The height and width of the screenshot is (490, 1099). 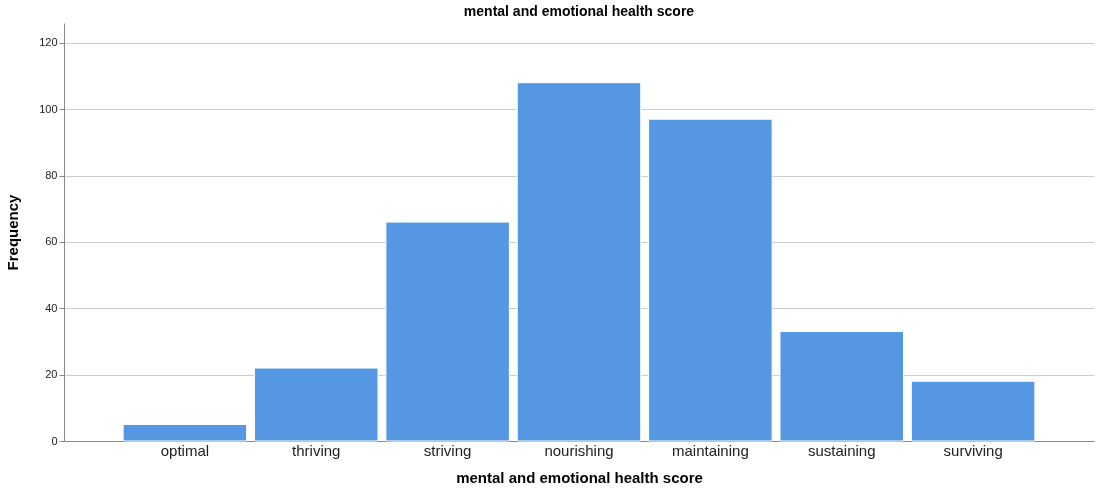 I want to click on x-tick-label: nourishing, so click(x=579, y=450).